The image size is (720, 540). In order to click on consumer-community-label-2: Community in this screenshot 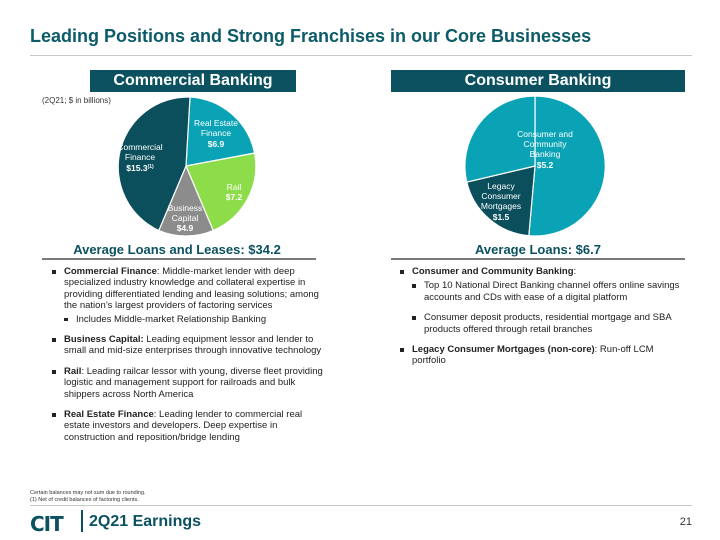, I will do `click(546, 144)`.